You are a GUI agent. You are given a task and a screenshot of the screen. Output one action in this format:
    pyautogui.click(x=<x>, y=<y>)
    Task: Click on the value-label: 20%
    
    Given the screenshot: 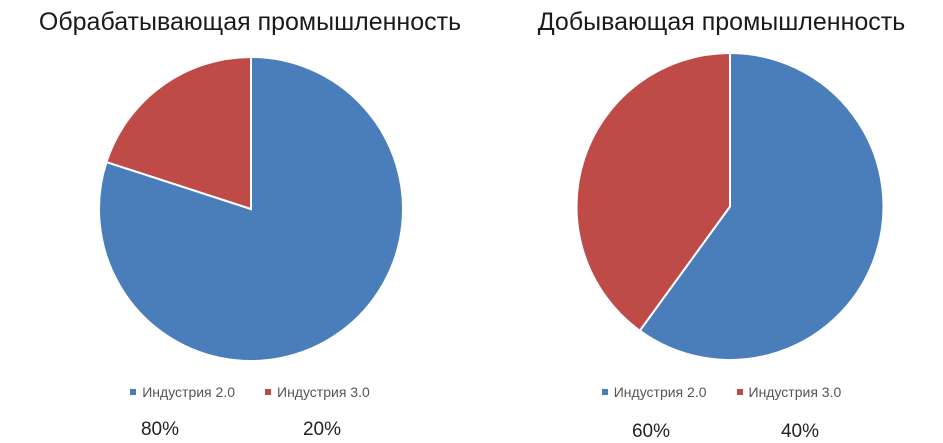 What is the action you would take?
    pyautogui.click(x=322, y=429)
    